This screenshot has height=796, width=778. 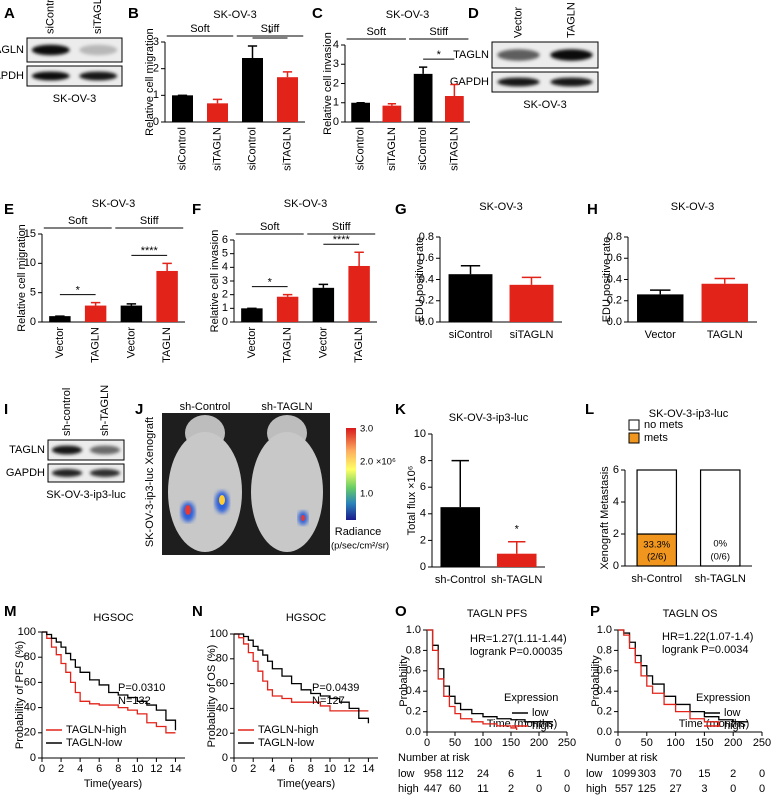 What do you see at coordinates (30, 657) in the screenshot?
I see `y-tick-label: 80` at bounding box center [30, 657].